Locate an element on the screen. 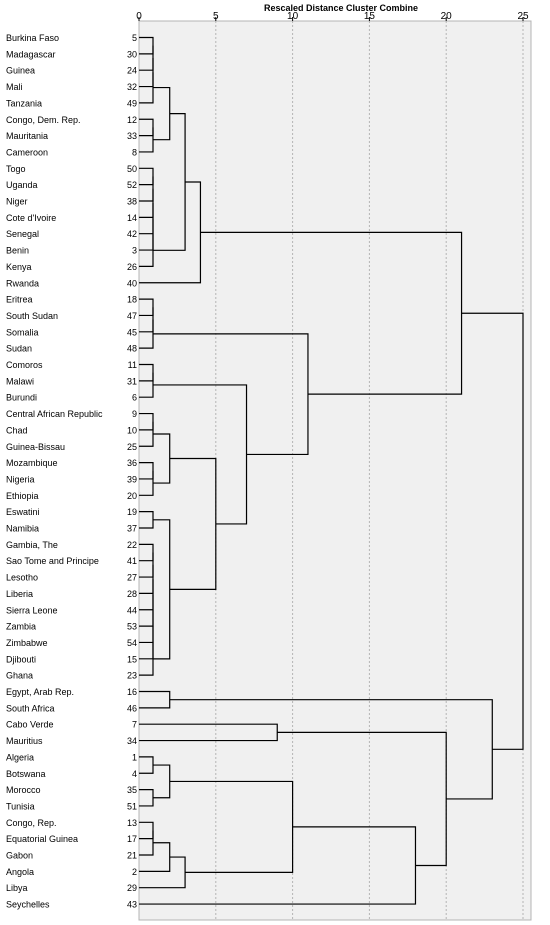 The image size is (550, 925). leaf-label: Tunisia is located at coordinates (20, 806).